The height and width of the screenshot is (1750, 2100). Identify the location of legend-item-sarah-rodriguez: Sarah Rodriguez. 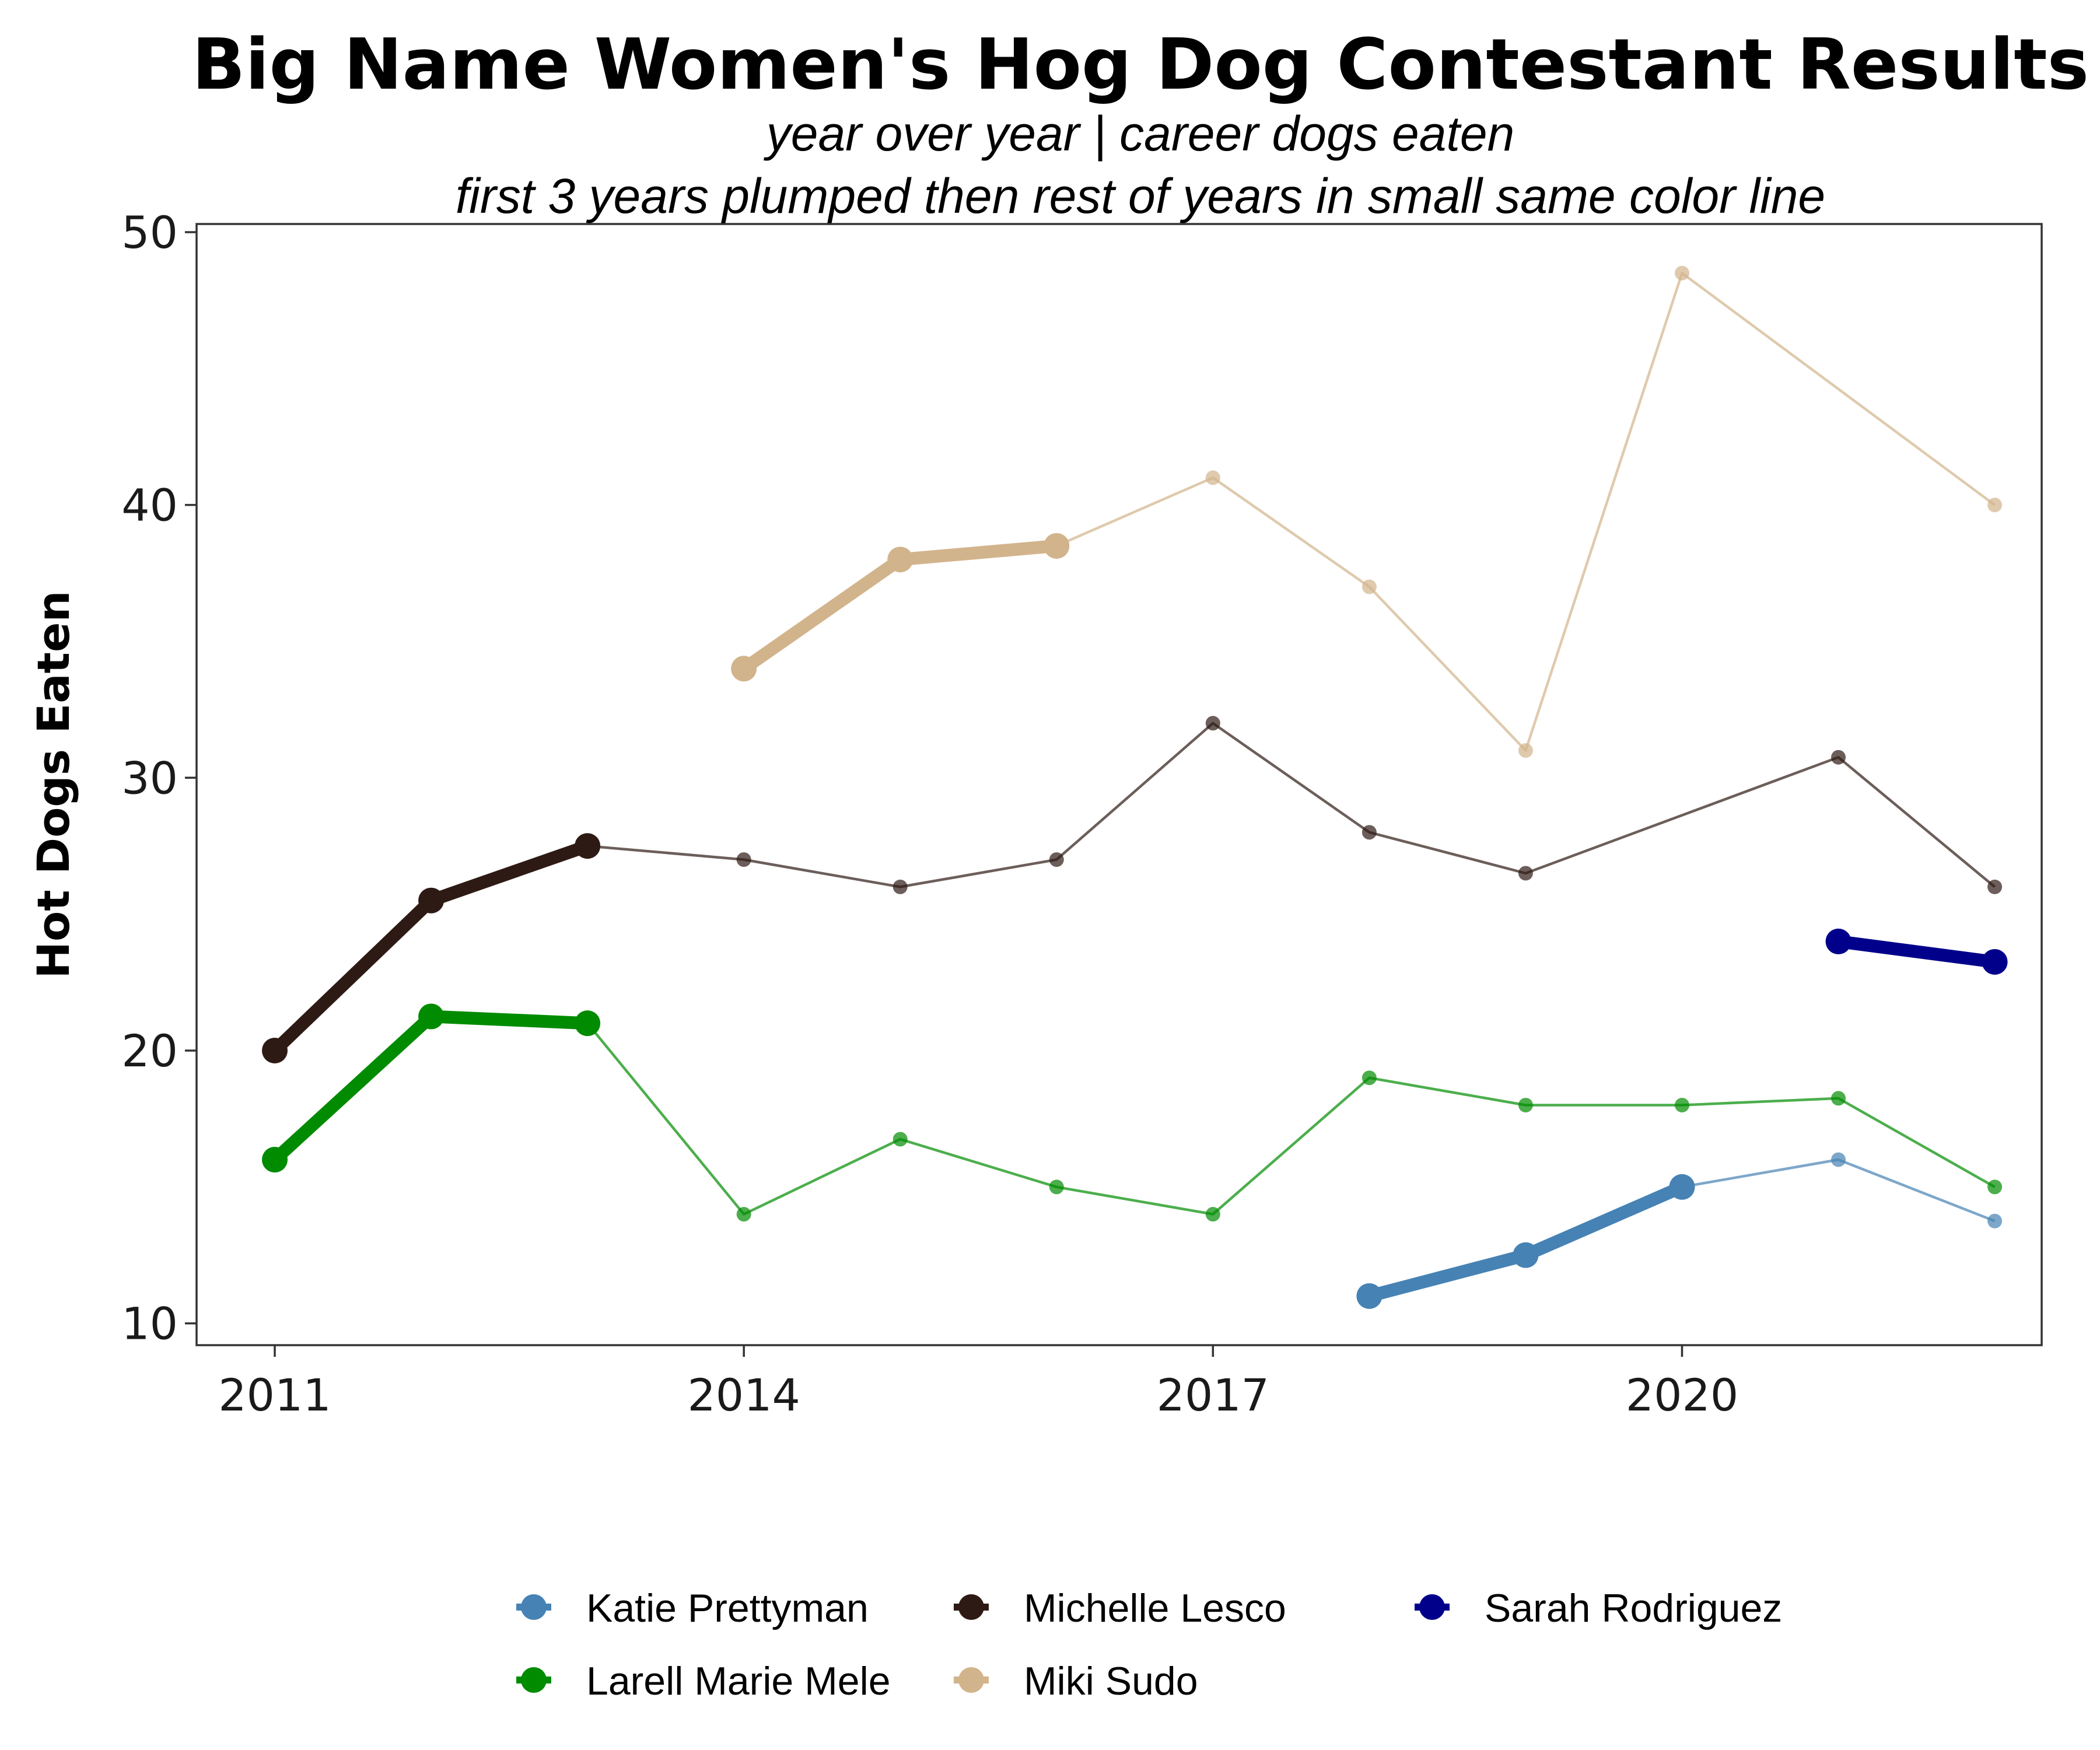
(1598, 1608).